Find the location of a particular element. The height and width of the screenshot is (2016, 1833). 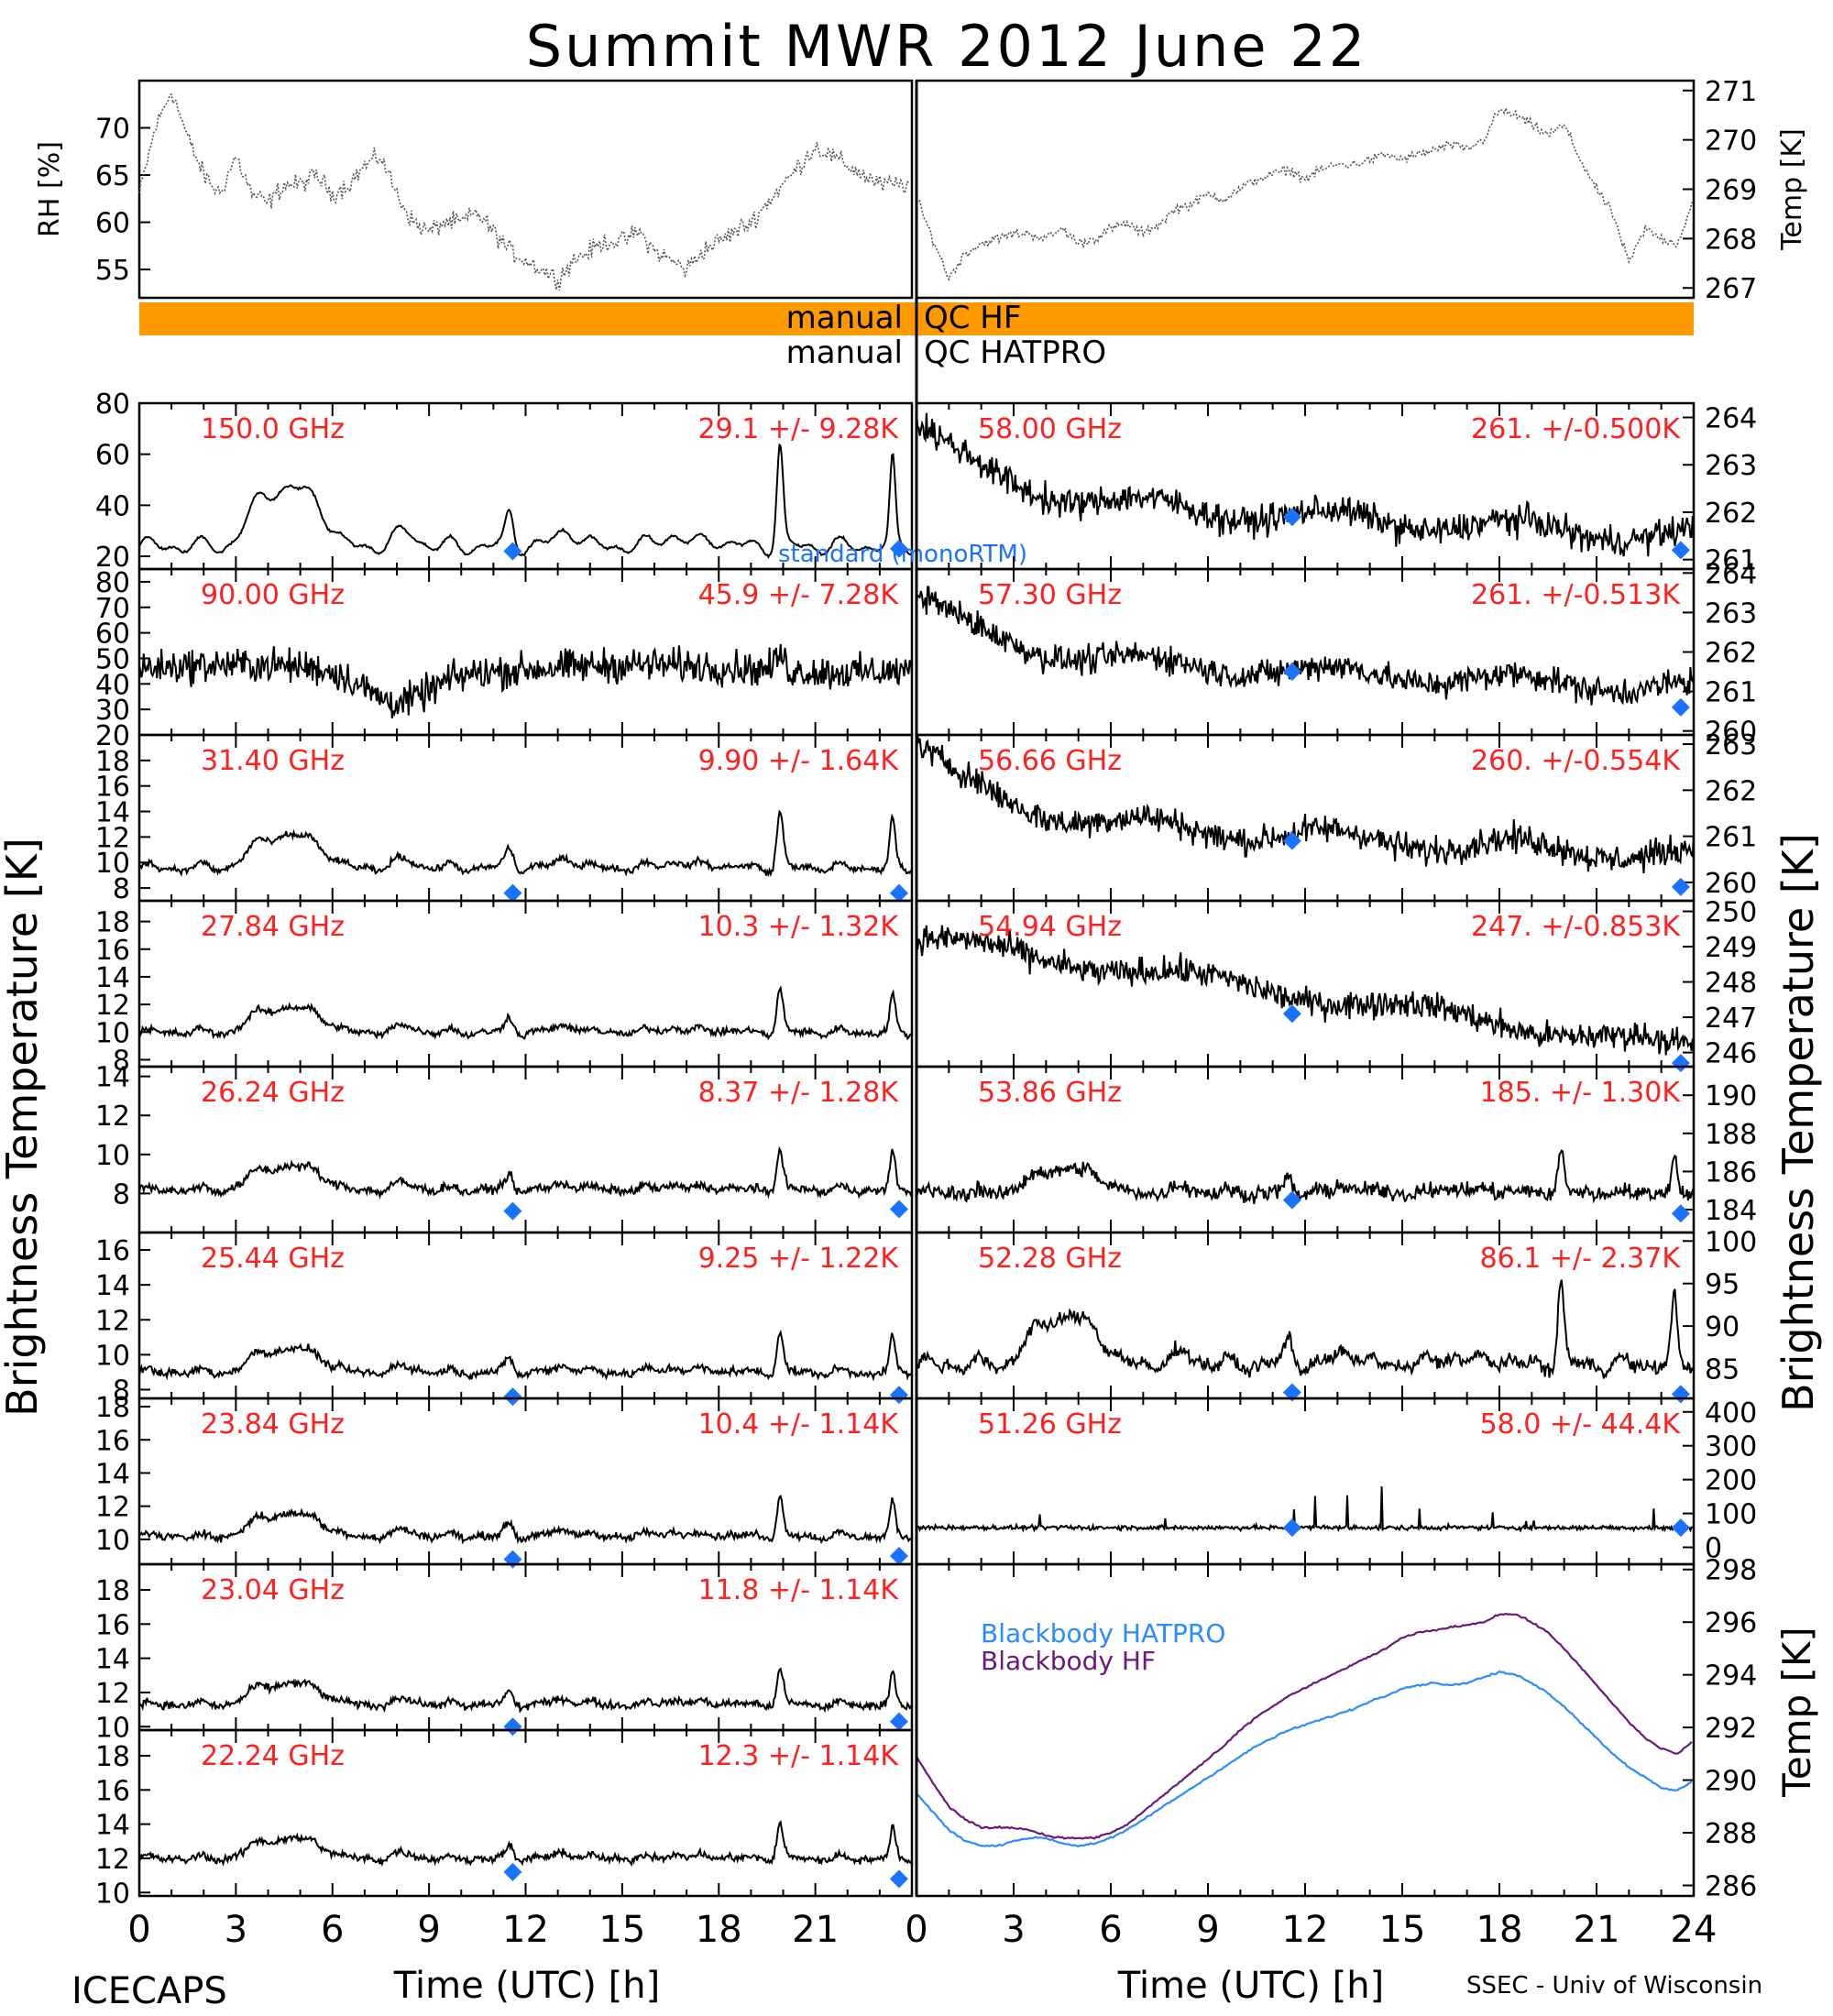

left-panel-8-stats-label: 12.3 +/- 1.14K is located at coordinates (799, 1756).